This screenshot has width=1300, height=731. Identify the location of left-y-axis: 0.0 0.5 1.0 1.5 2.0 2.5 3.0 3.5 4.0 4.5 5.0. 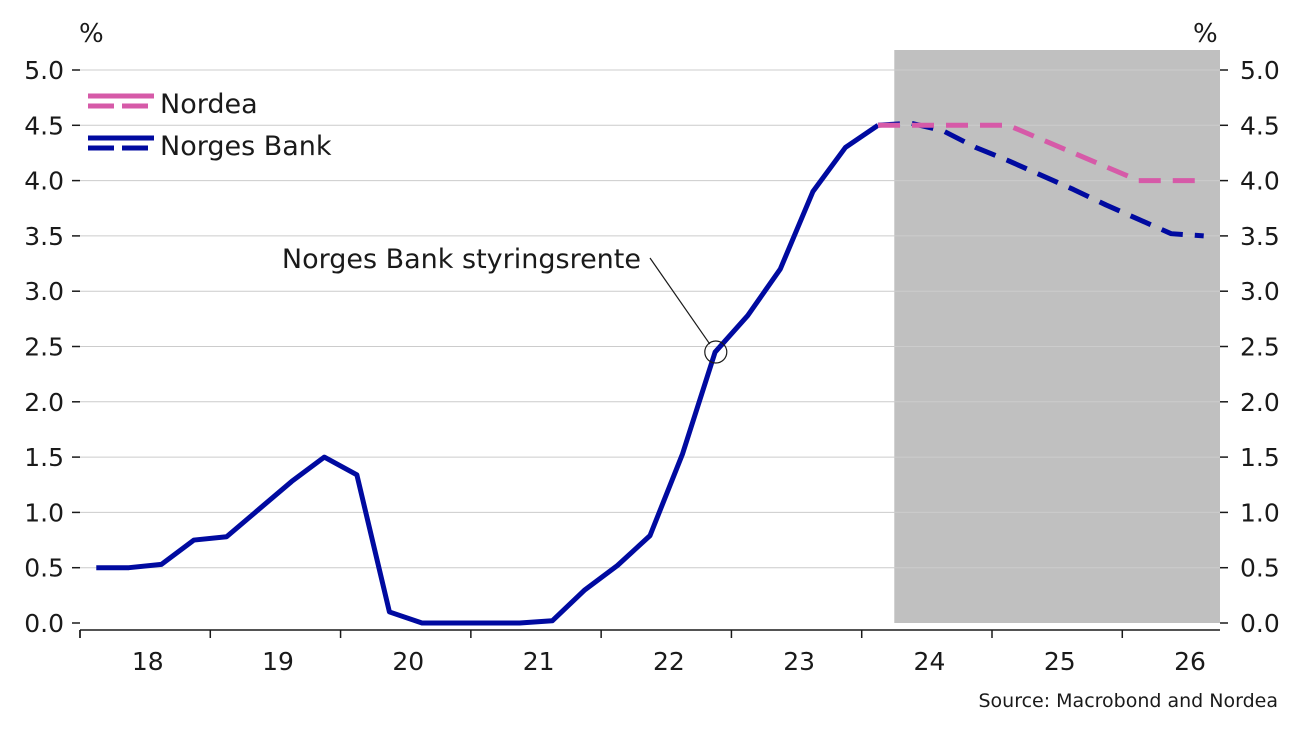
(52, 347).